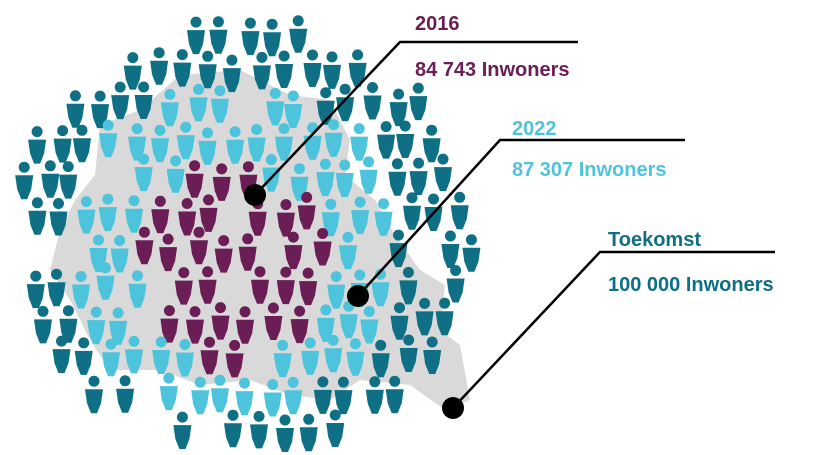 This screenshot has width=836, height=455. I want to click on callout-population: 84 743 Inwoners, so click(492, 70).